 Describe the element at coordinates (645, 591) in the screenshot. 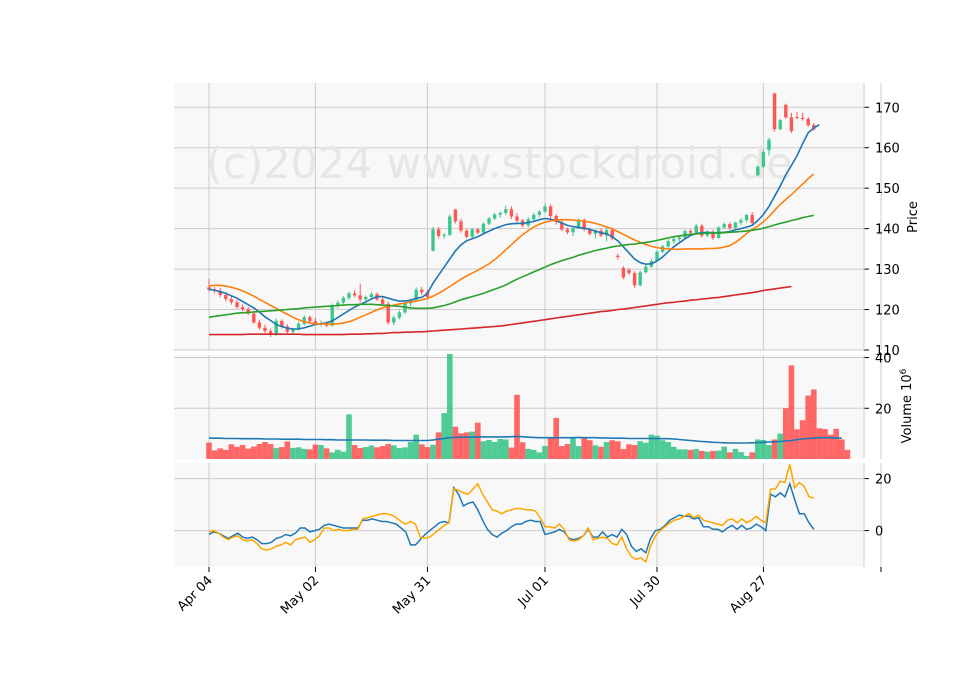

I see `x-tick-label: Jul 30` at that location.